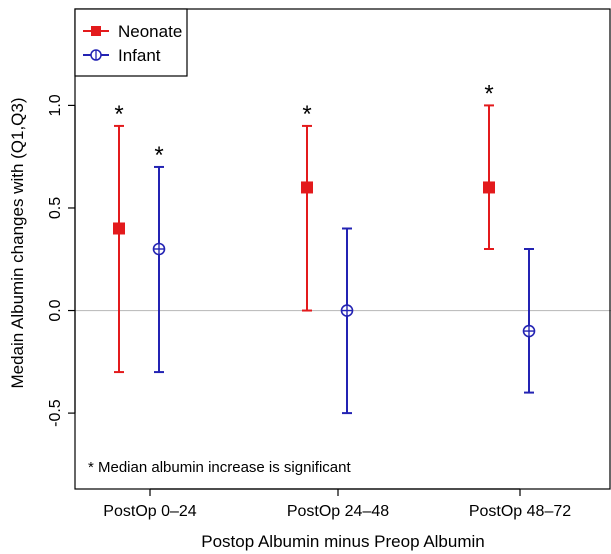 The image size is (611, 554). I want to click on legend-item-neonate: Neonate, so click(132, 31).